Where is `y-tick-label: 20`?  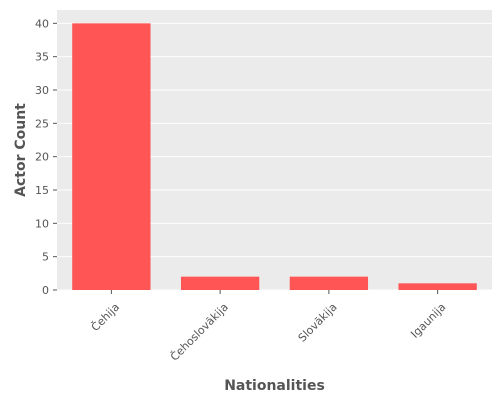
y-tick-label: 20 is located at coordinates (42, 157).